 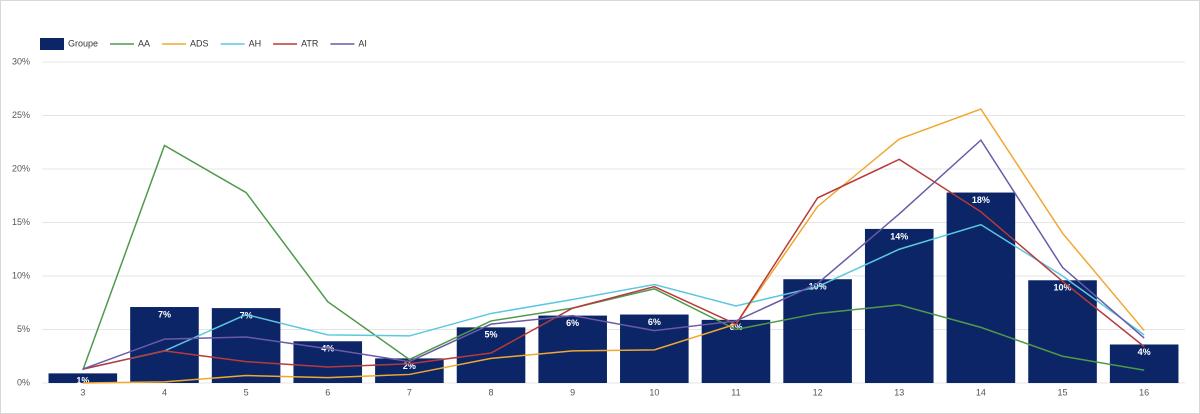 I want to click on legend-label: ADS, so click(x=199, y=43).